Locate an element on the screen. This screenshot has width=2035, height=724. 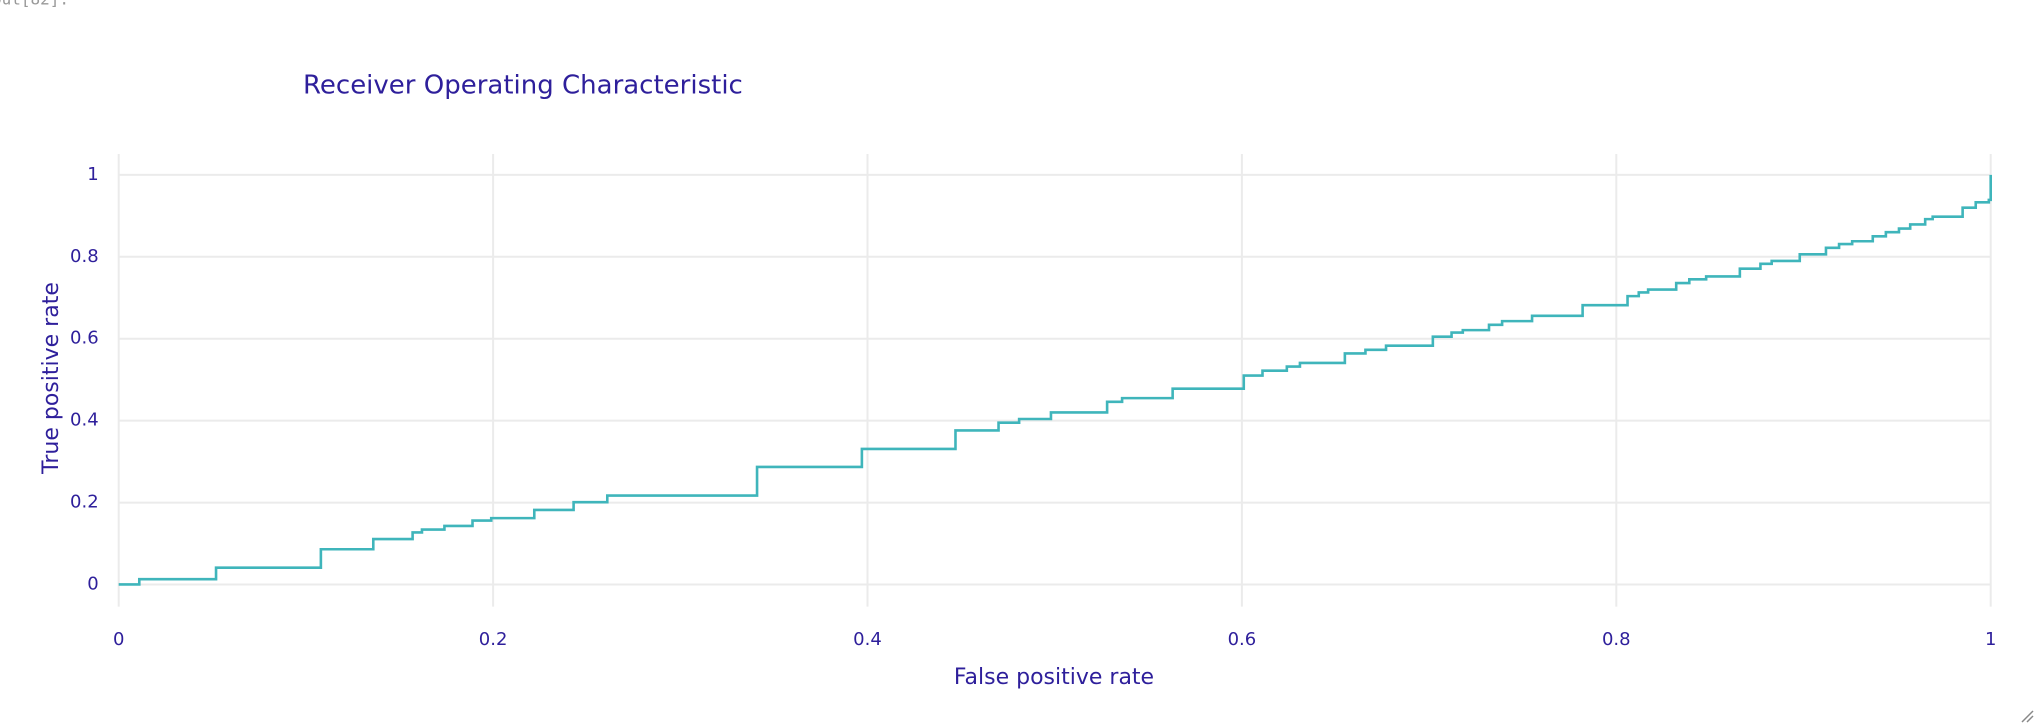
x-tick-label: 0.6 is located at coordinates (1242, 639).